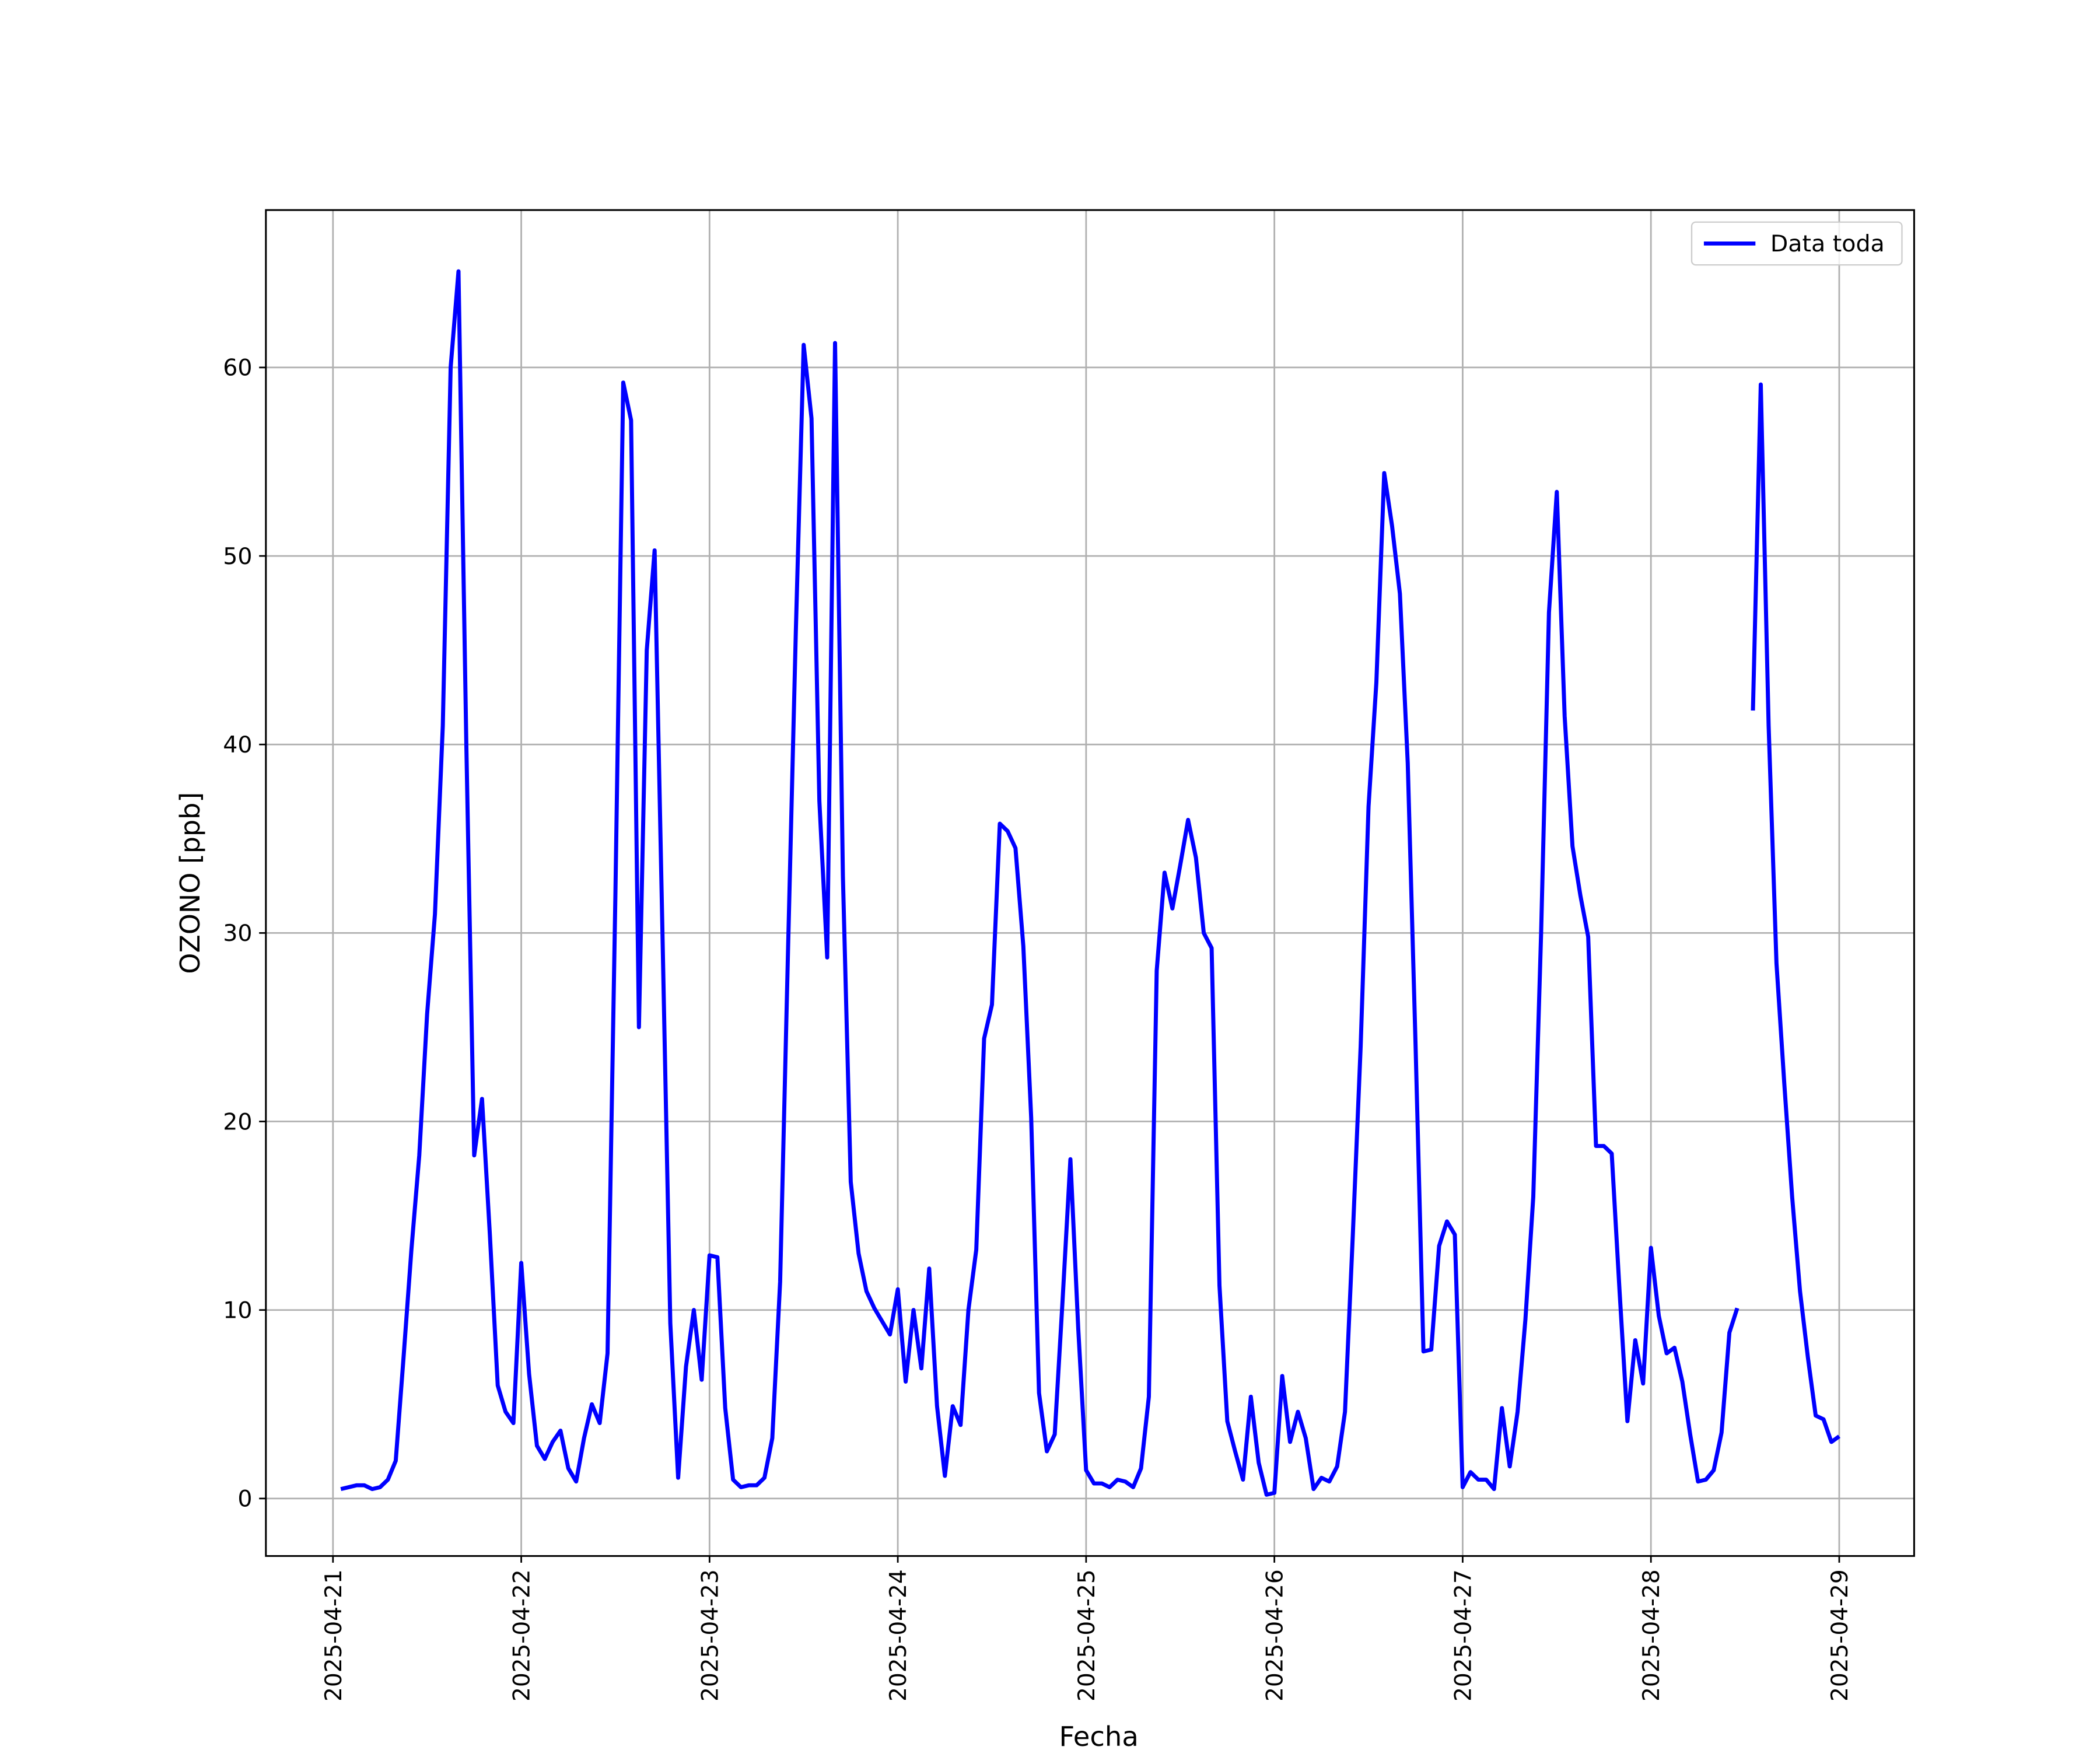 The image size is (2100, 1750). I want to click on legend: Data toda, so click(1796, 243).